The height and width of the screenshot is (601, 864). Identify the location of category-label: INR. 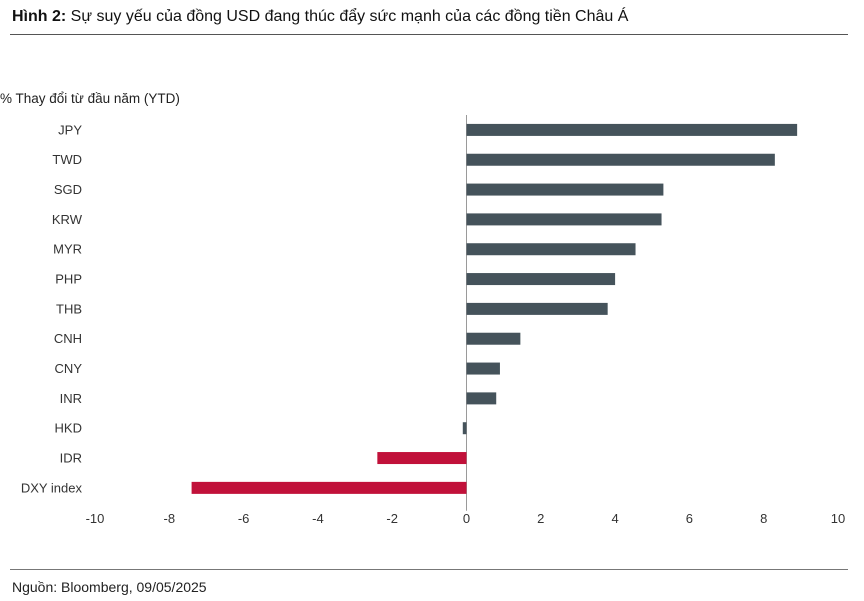
(71, 398).